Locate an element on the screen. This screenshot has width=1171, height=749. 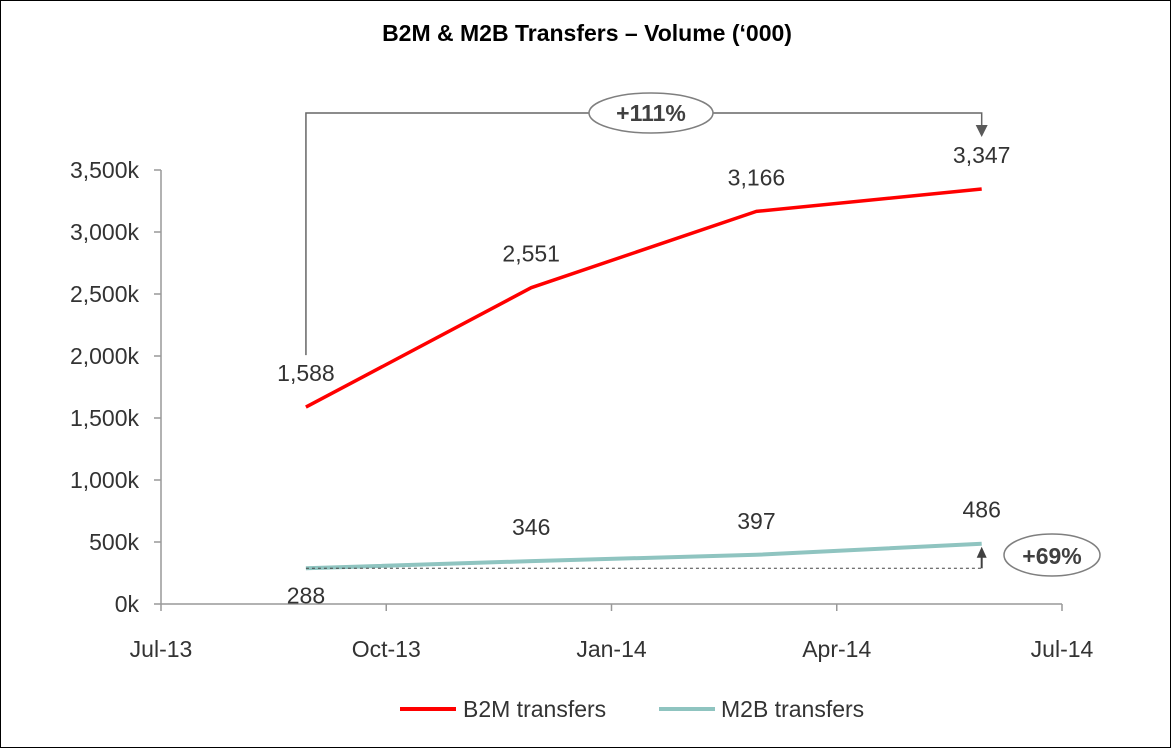
y-tick-label: 0k is located at coordinates (127, 604).